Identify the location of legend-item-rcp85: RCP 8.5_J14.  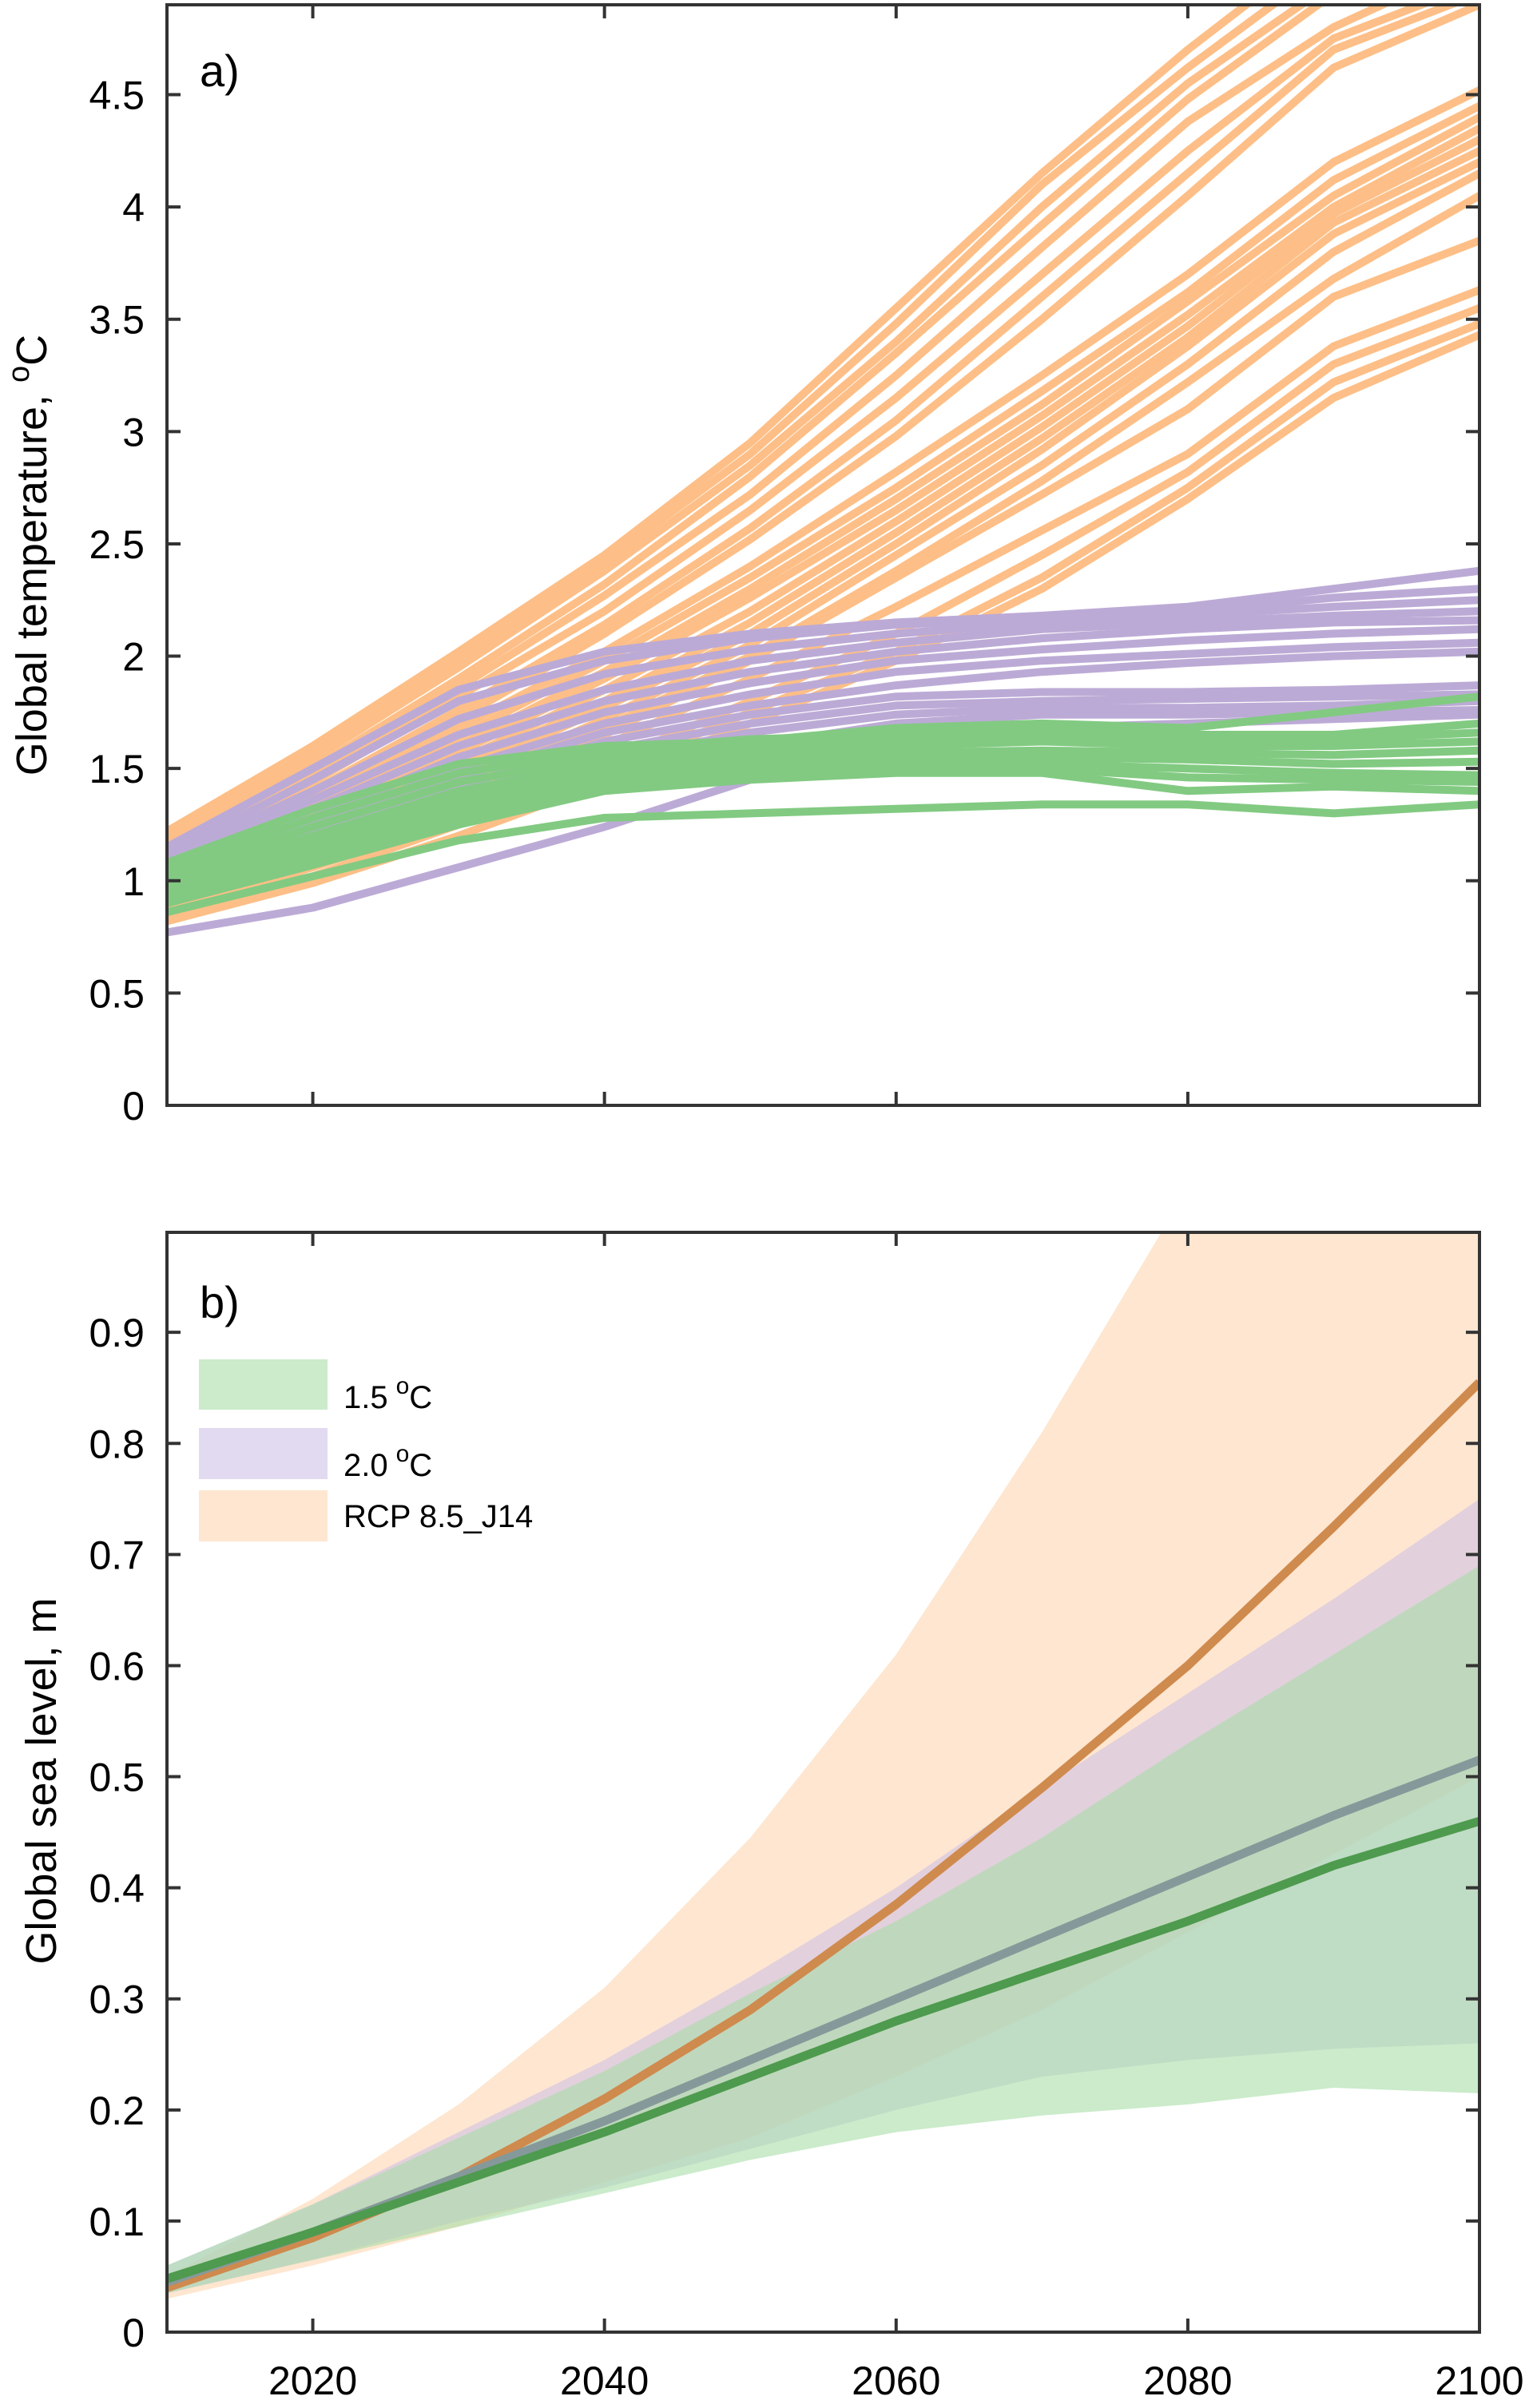
(366, 1515).